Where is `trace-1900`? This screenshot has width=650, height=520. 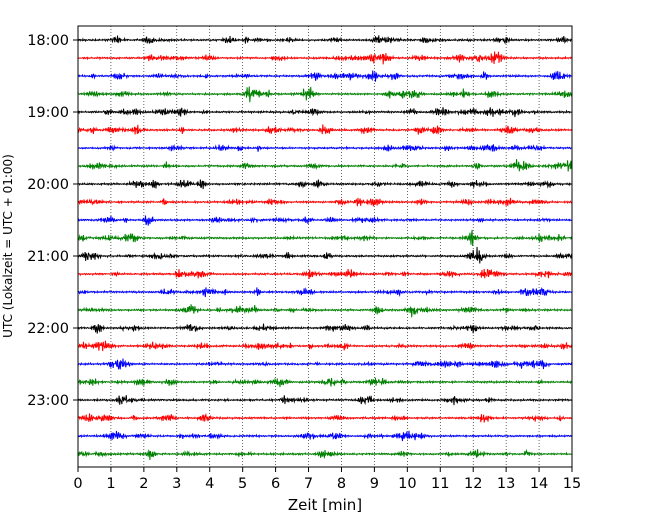
trace-1900 is located at coordinates (325, 112).